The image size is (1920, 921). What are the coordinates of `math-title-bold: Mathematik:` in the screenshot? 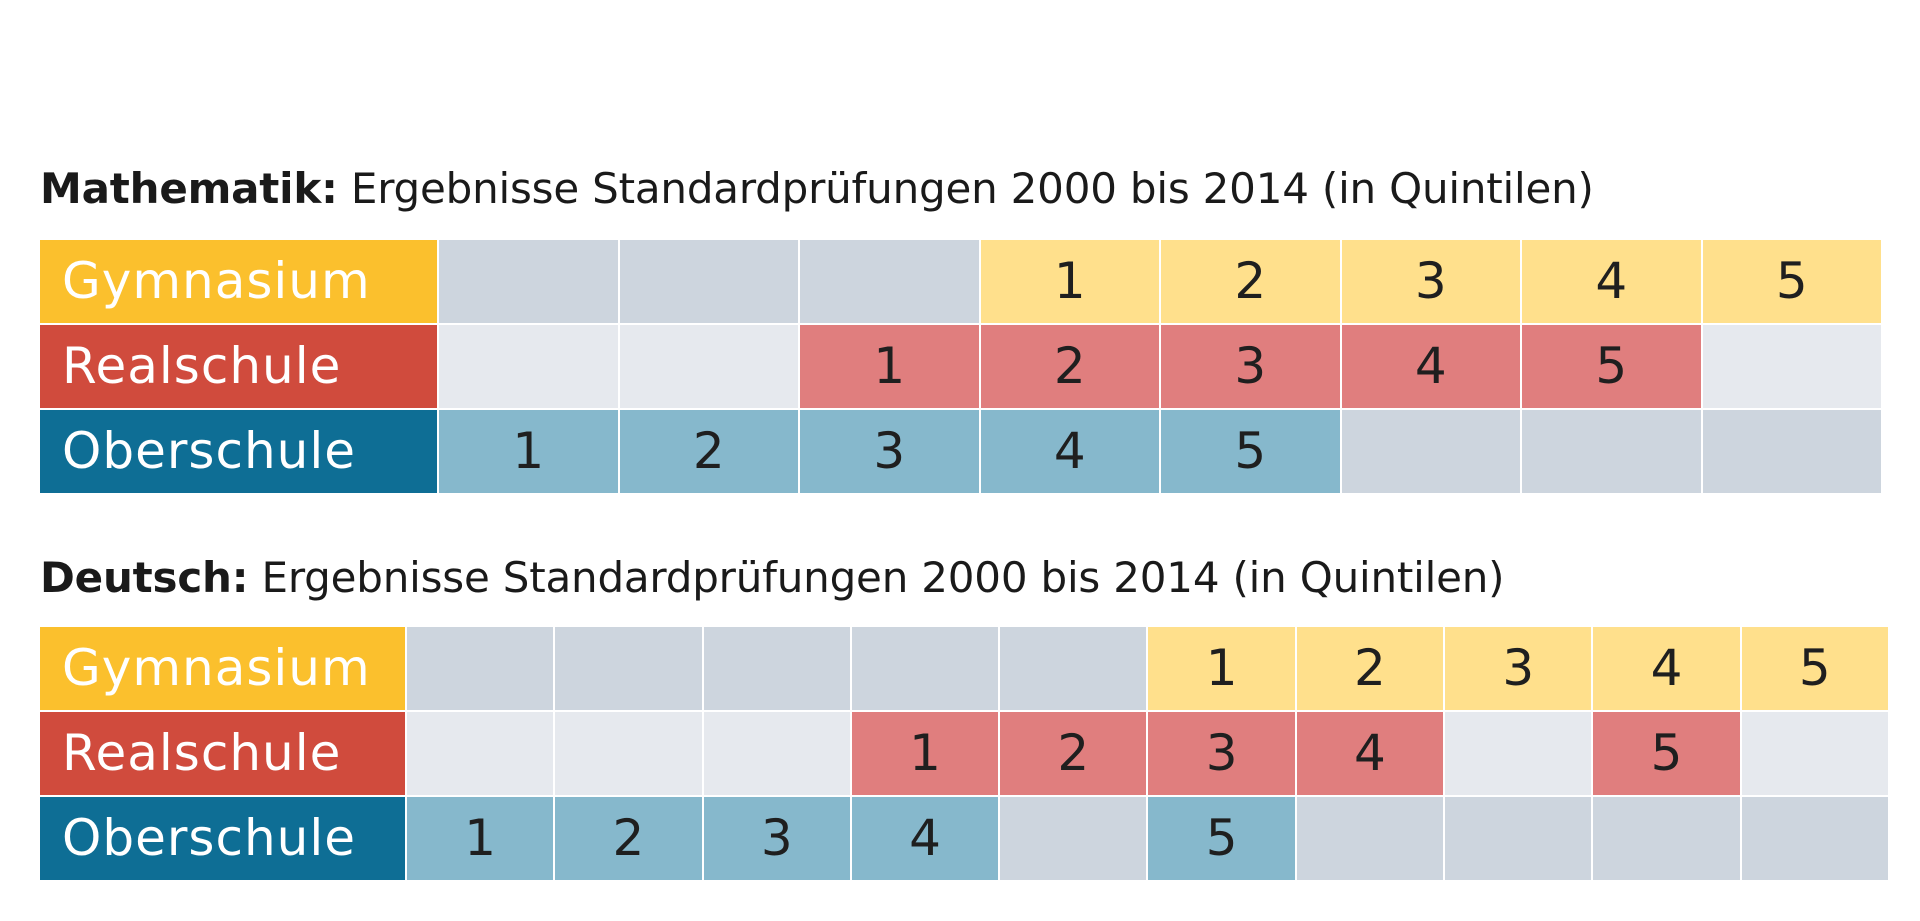 It's located at (189, 188).